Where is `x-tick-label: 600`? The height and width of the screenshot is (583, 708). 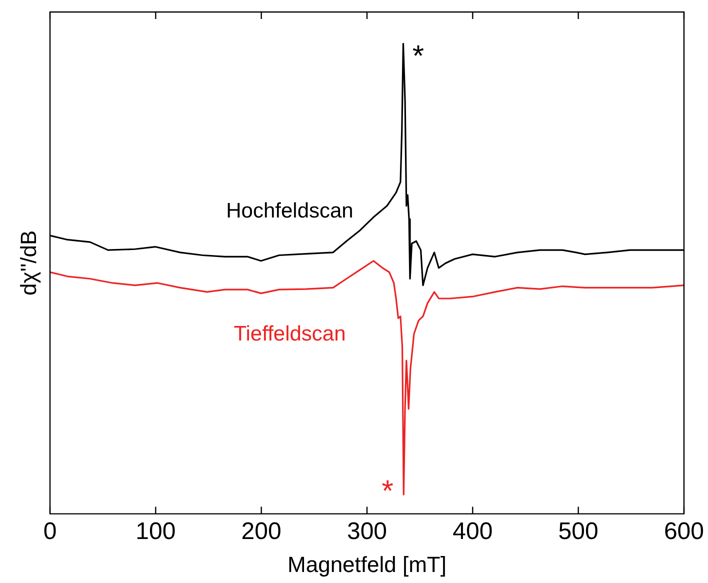 x-tick-label: 600 is located at coordinates (684, 531).